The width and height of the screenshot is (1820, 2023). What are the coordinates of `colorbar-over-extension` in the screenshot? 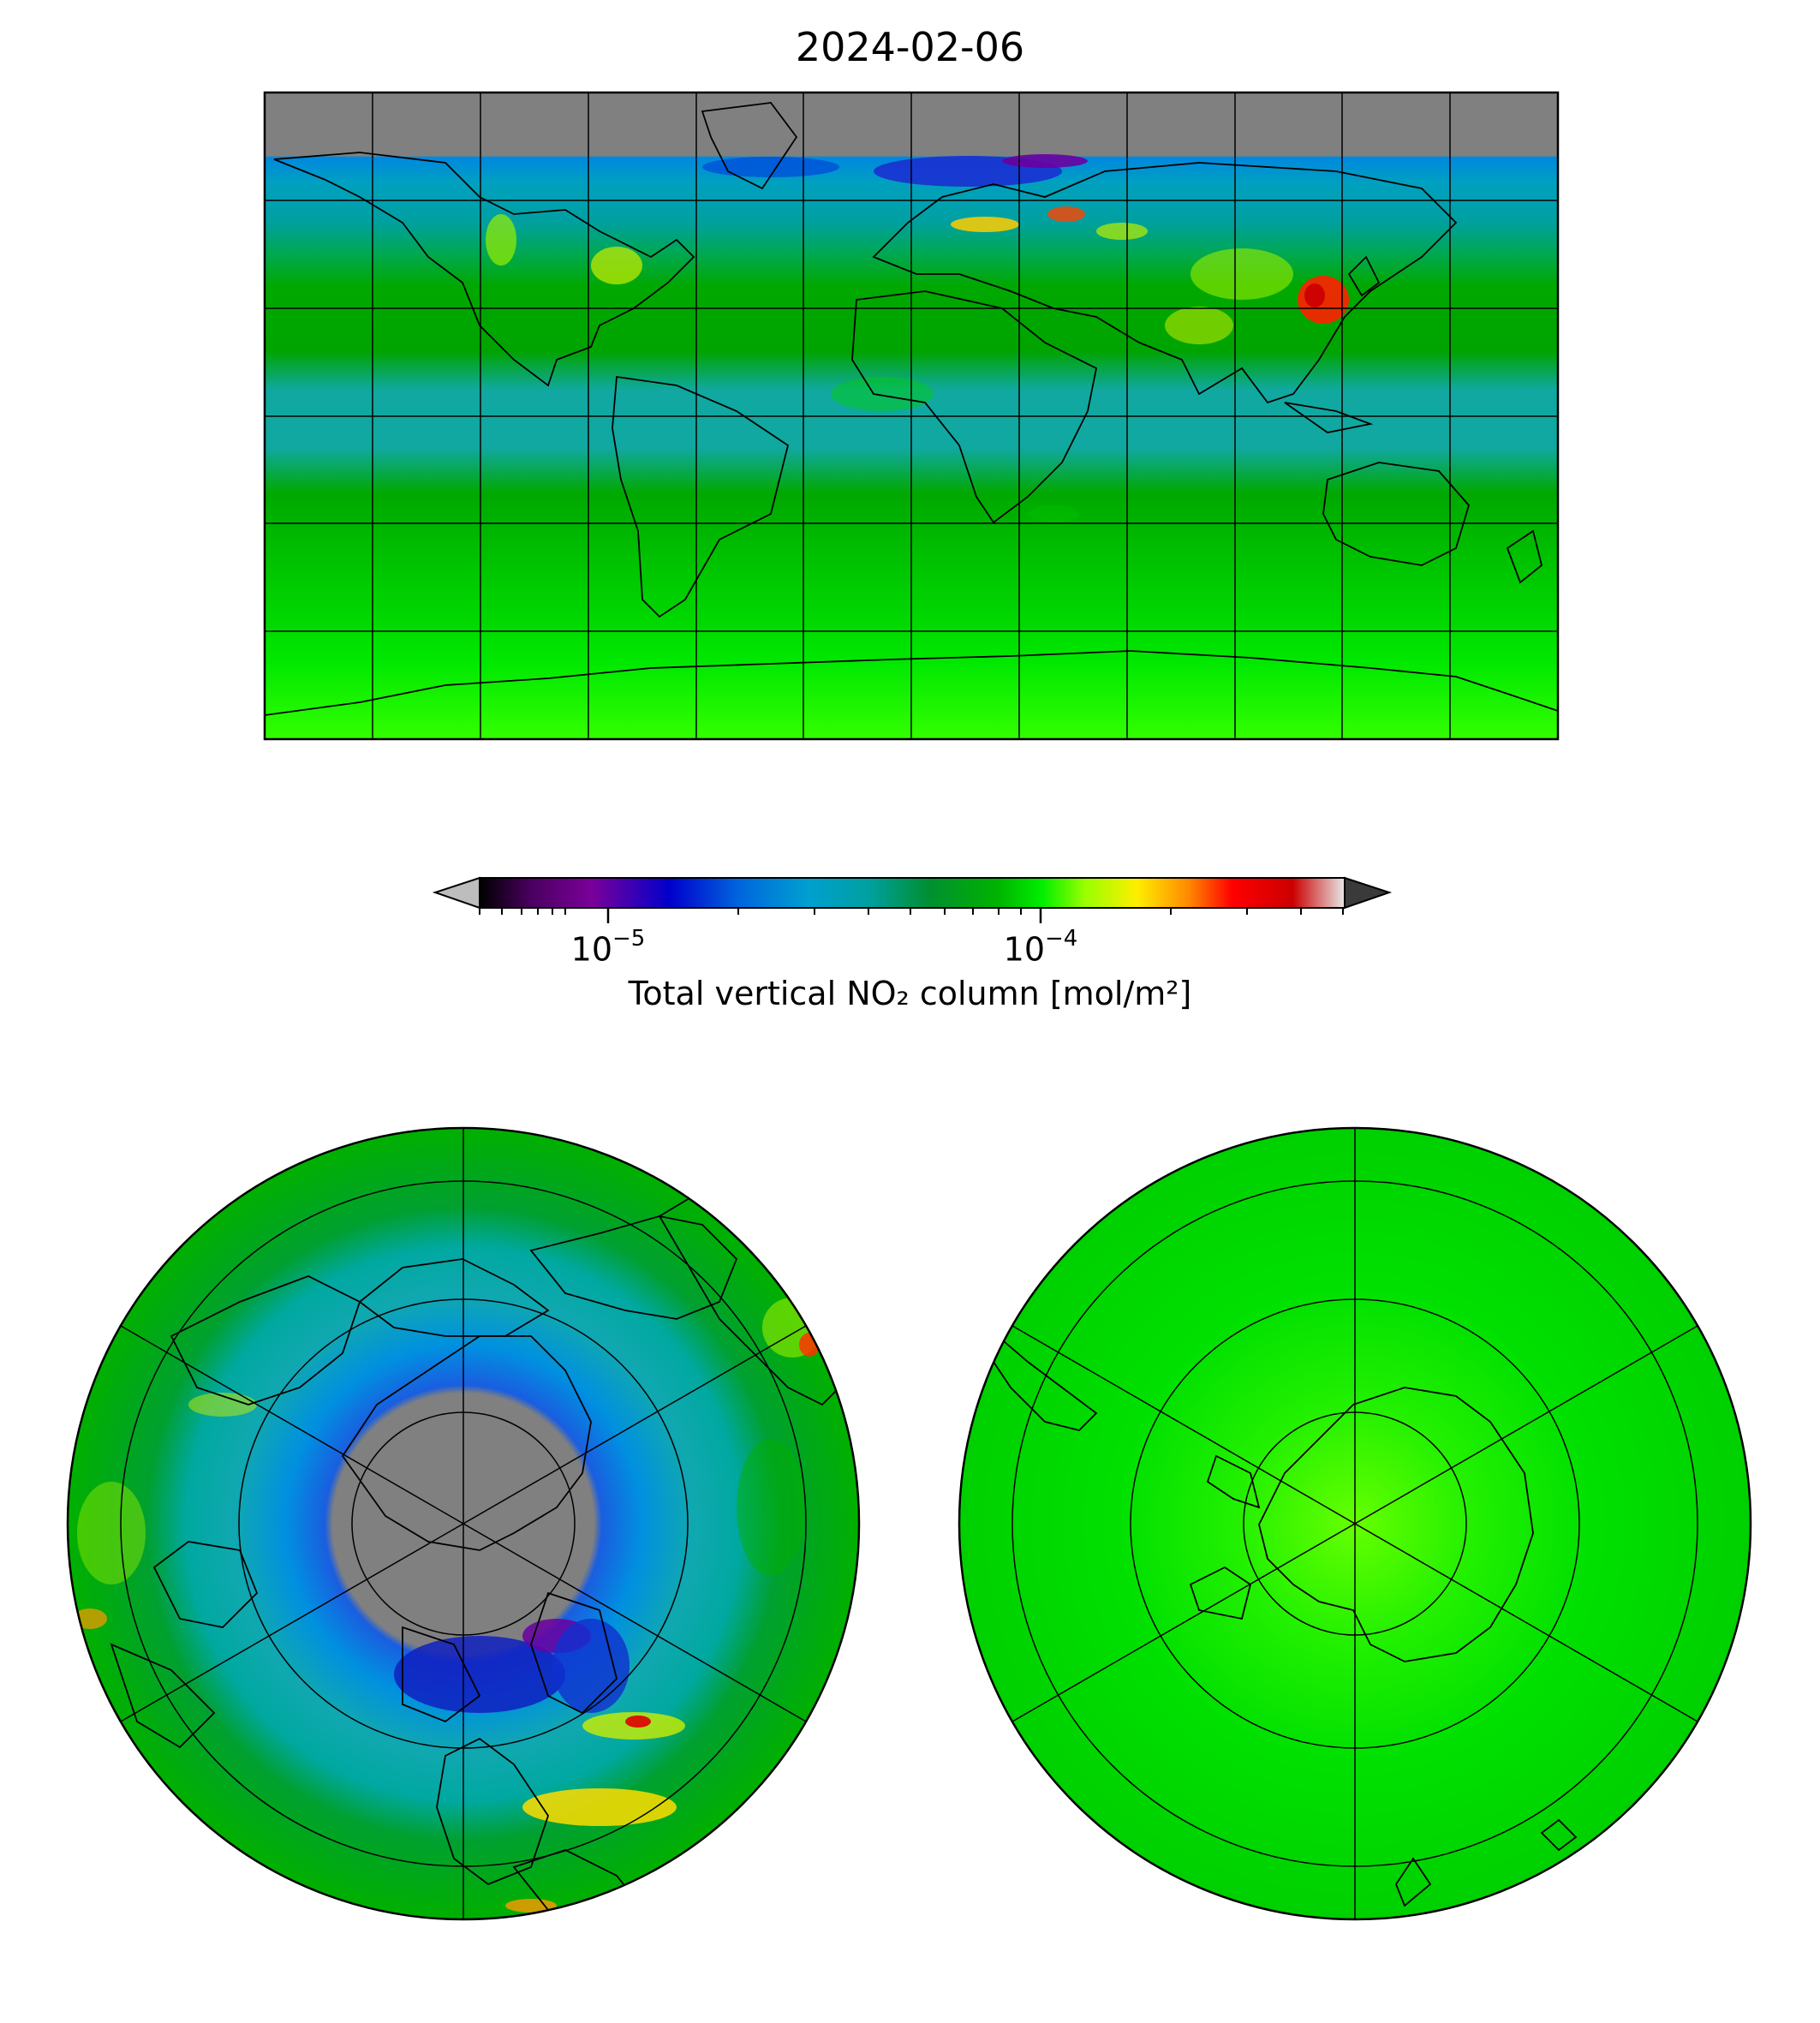 It's located at (1368, 893).